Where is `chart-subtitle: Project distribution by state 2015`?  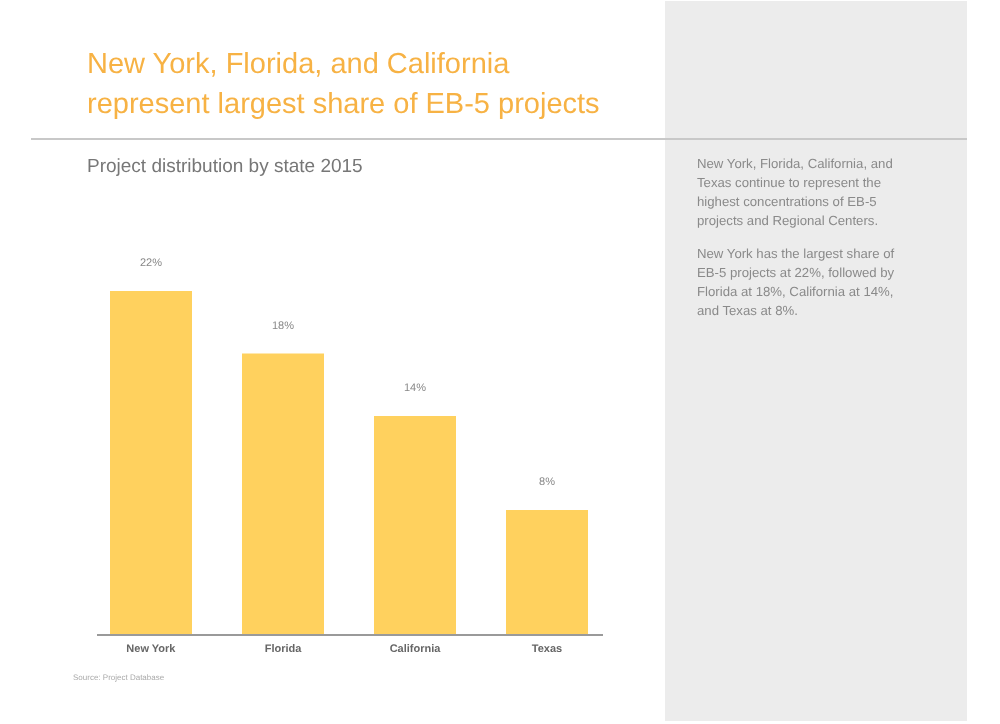 chart-subtitle: Project distribution by state 2015 is located at coordinates (225, 167).